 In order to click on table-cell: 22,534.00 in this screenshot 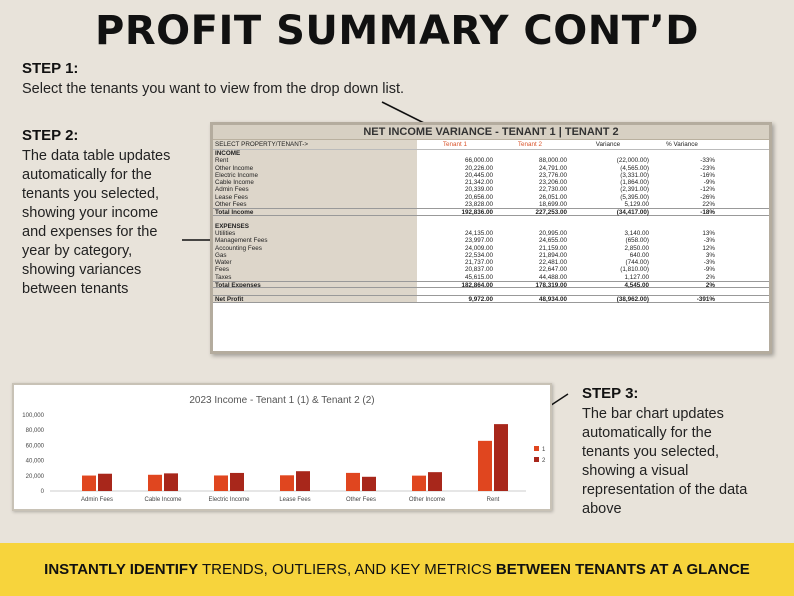, I will do `click(478, 255)`.